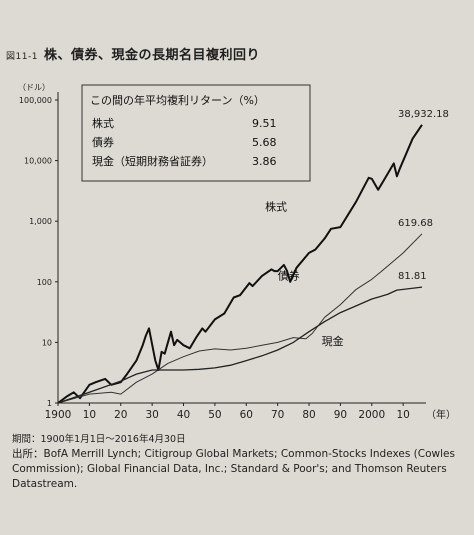 The image size is (474, 535). Describe the element at coordinates (264, 123) in the screenshot. I see `legend-row-value: 9.51` at that location.